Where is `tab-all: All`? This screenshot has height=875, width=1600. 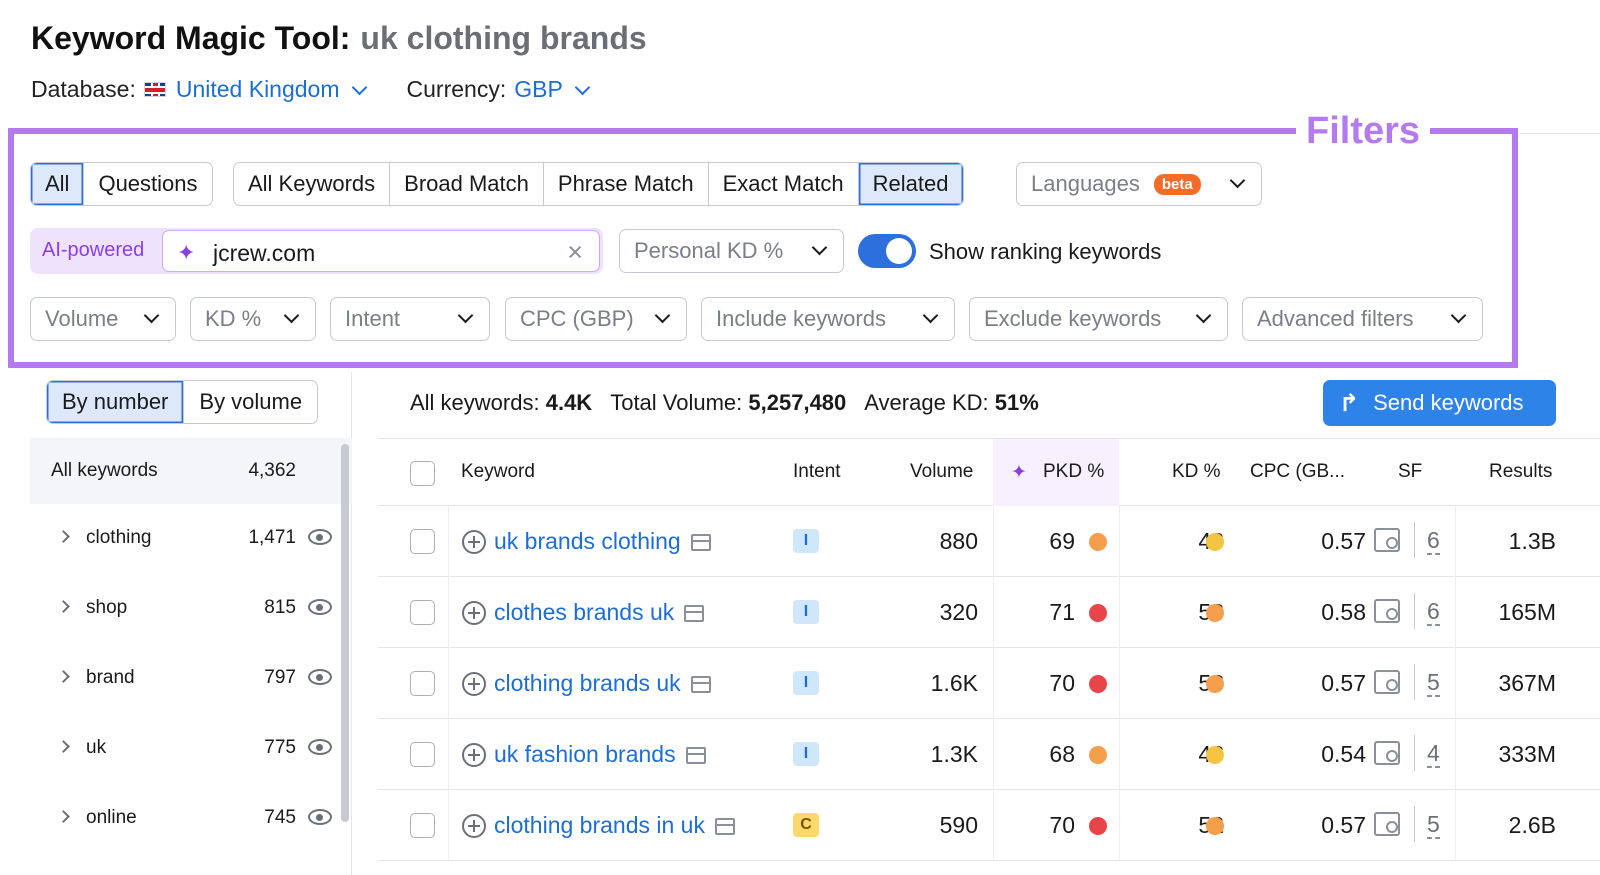
tab-all: All is located at coordinates (58, 184).